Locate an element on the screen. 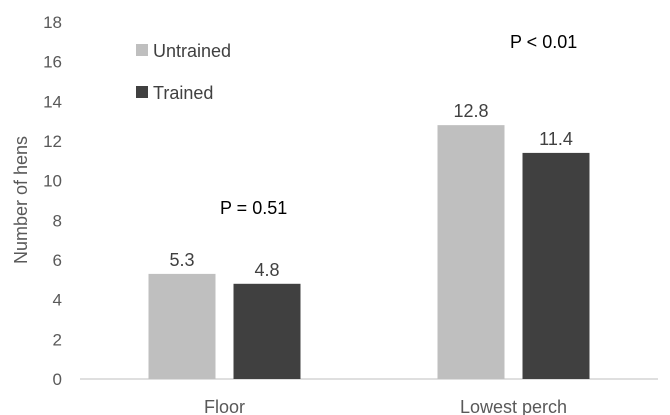 The width and height of the screenshot is (670, 415). y-tick-label: 6 is located at coordinates (57, 260).